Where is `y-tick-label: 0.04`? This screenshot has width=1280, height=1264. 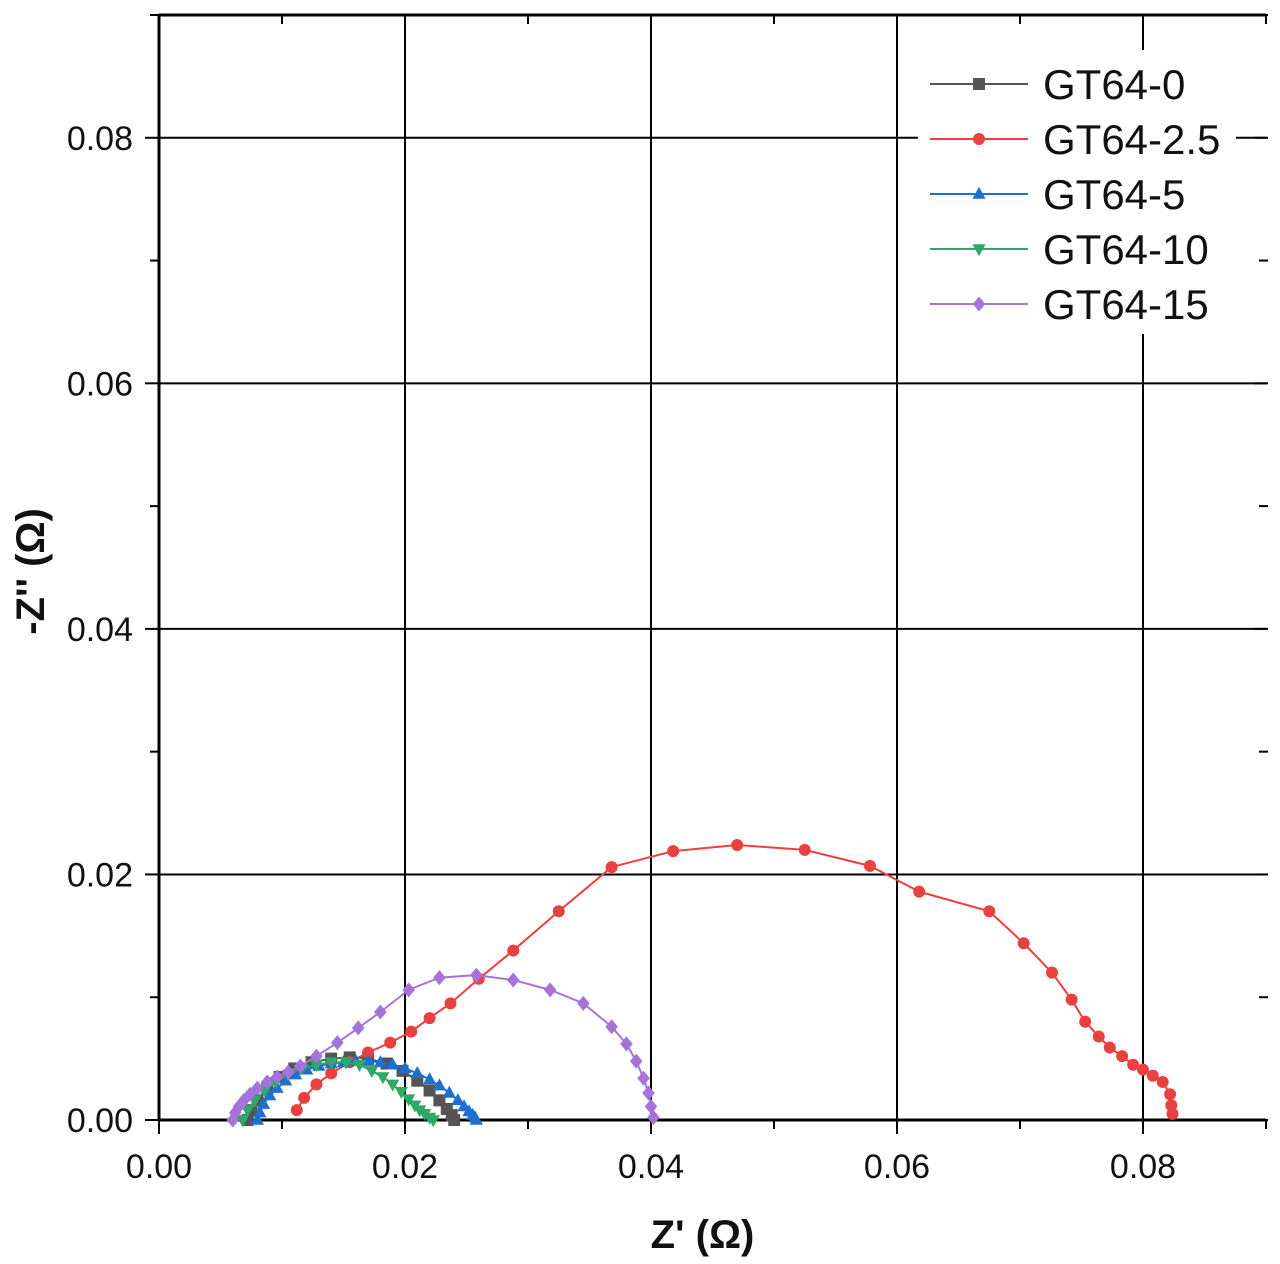
y-tick-label: 0.04 is located at coordinates (100, 630).